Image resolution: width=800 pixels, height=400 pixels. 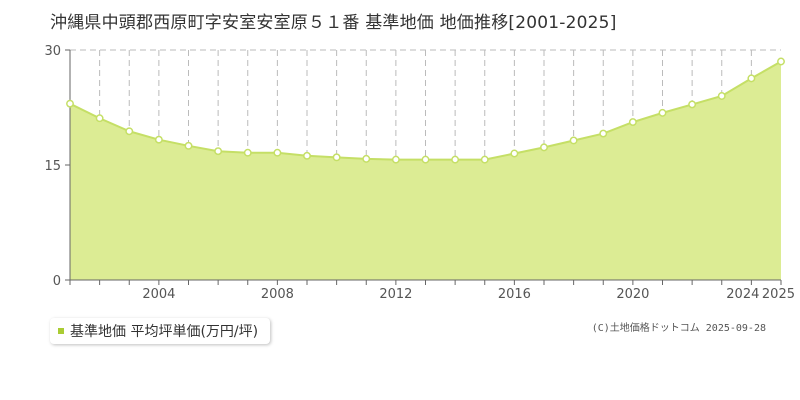 What do you see at coordinates (164, 332) in the screenshot?
I see `legend-label: 基準地価 平均坪単価(万円/坪)` at bounding box center [164, 332].